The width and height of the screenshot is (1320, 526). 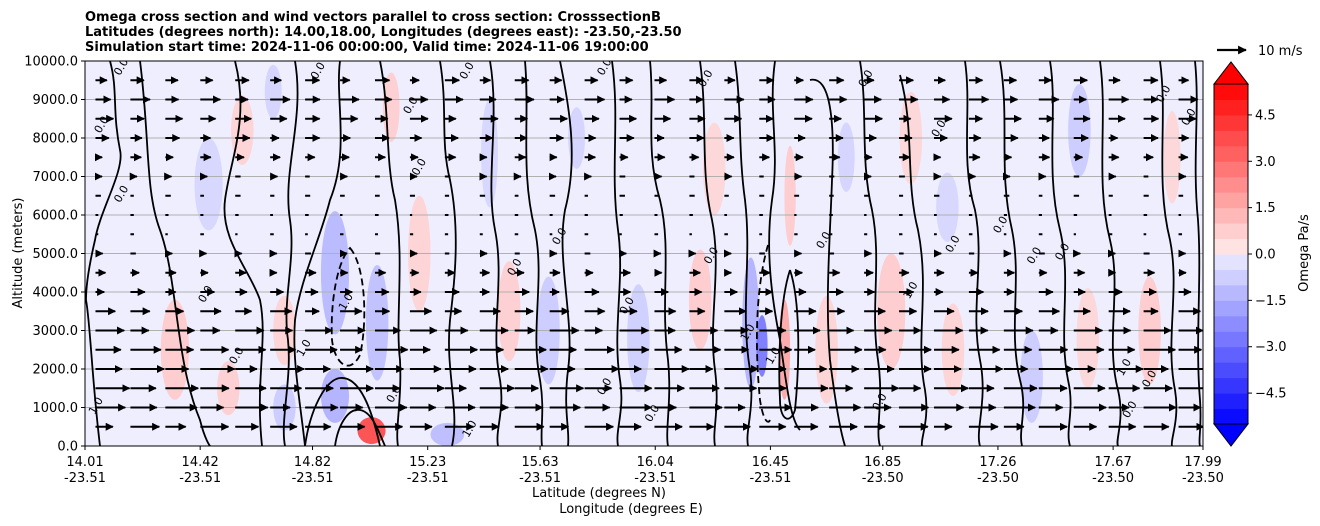 What do you see at coordinates (56, 216) in the screenshot?
I see `y-tick-label: 6000.0` at bounding box center [56, 216].